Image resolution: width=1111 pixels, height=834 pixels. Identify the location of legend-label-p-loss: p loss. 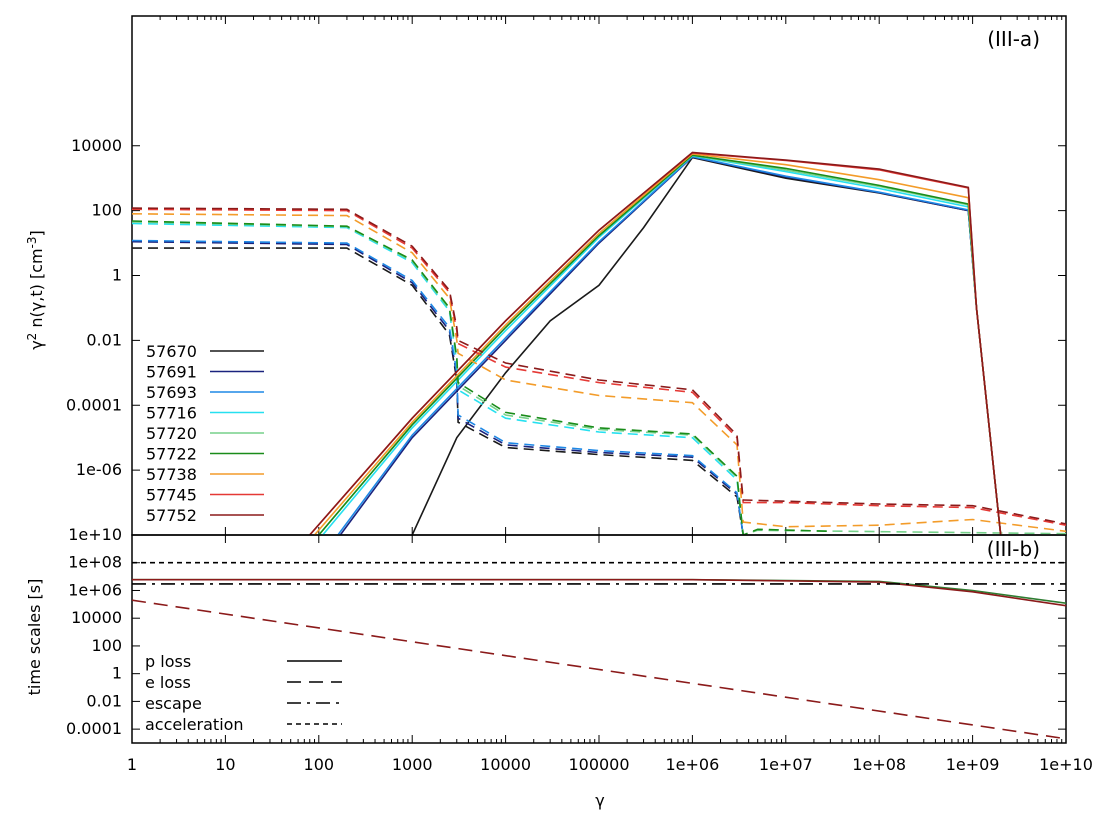
(168, 661).